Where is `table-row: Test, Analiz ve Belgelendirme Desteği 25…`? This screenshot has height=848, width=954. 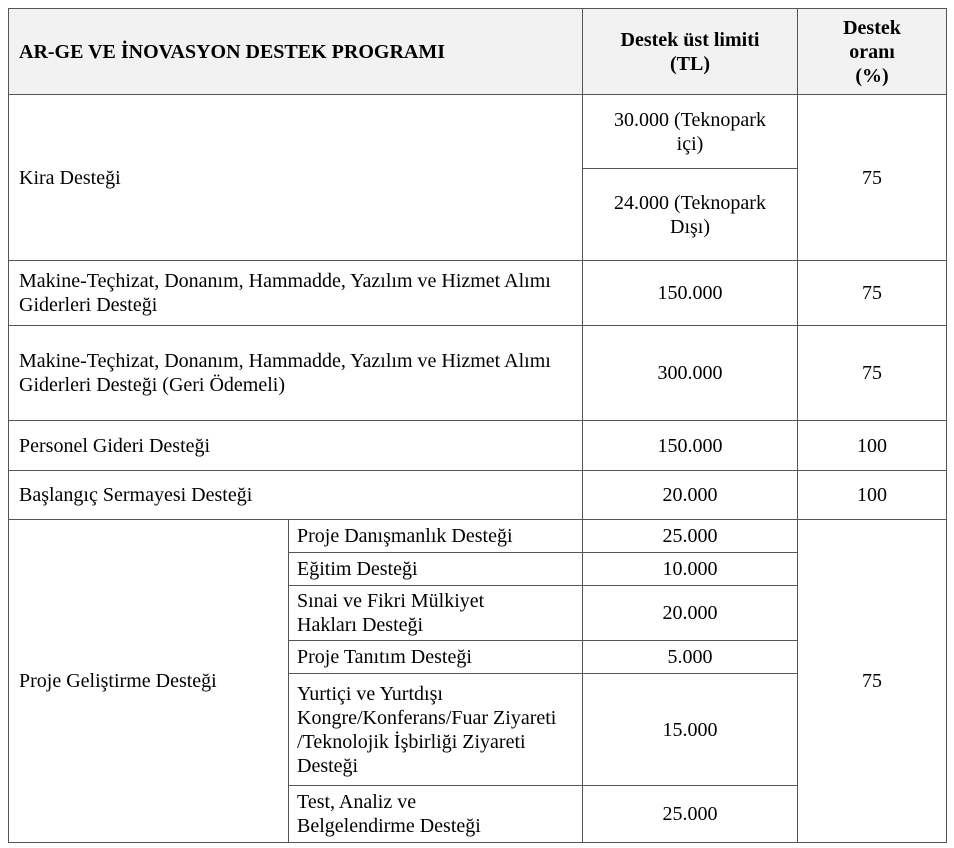
table-row: Test, Analiz ve Belgelendirme Desteği 25… is located at coordinates (478, 814).